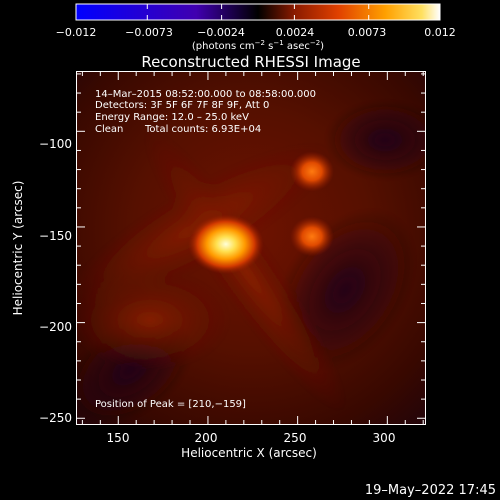 This screenshot has height=500, width=500. Describe the element at coordinates (118, 438) in the screenshot. I see `x-tick-label: 150` at that location.